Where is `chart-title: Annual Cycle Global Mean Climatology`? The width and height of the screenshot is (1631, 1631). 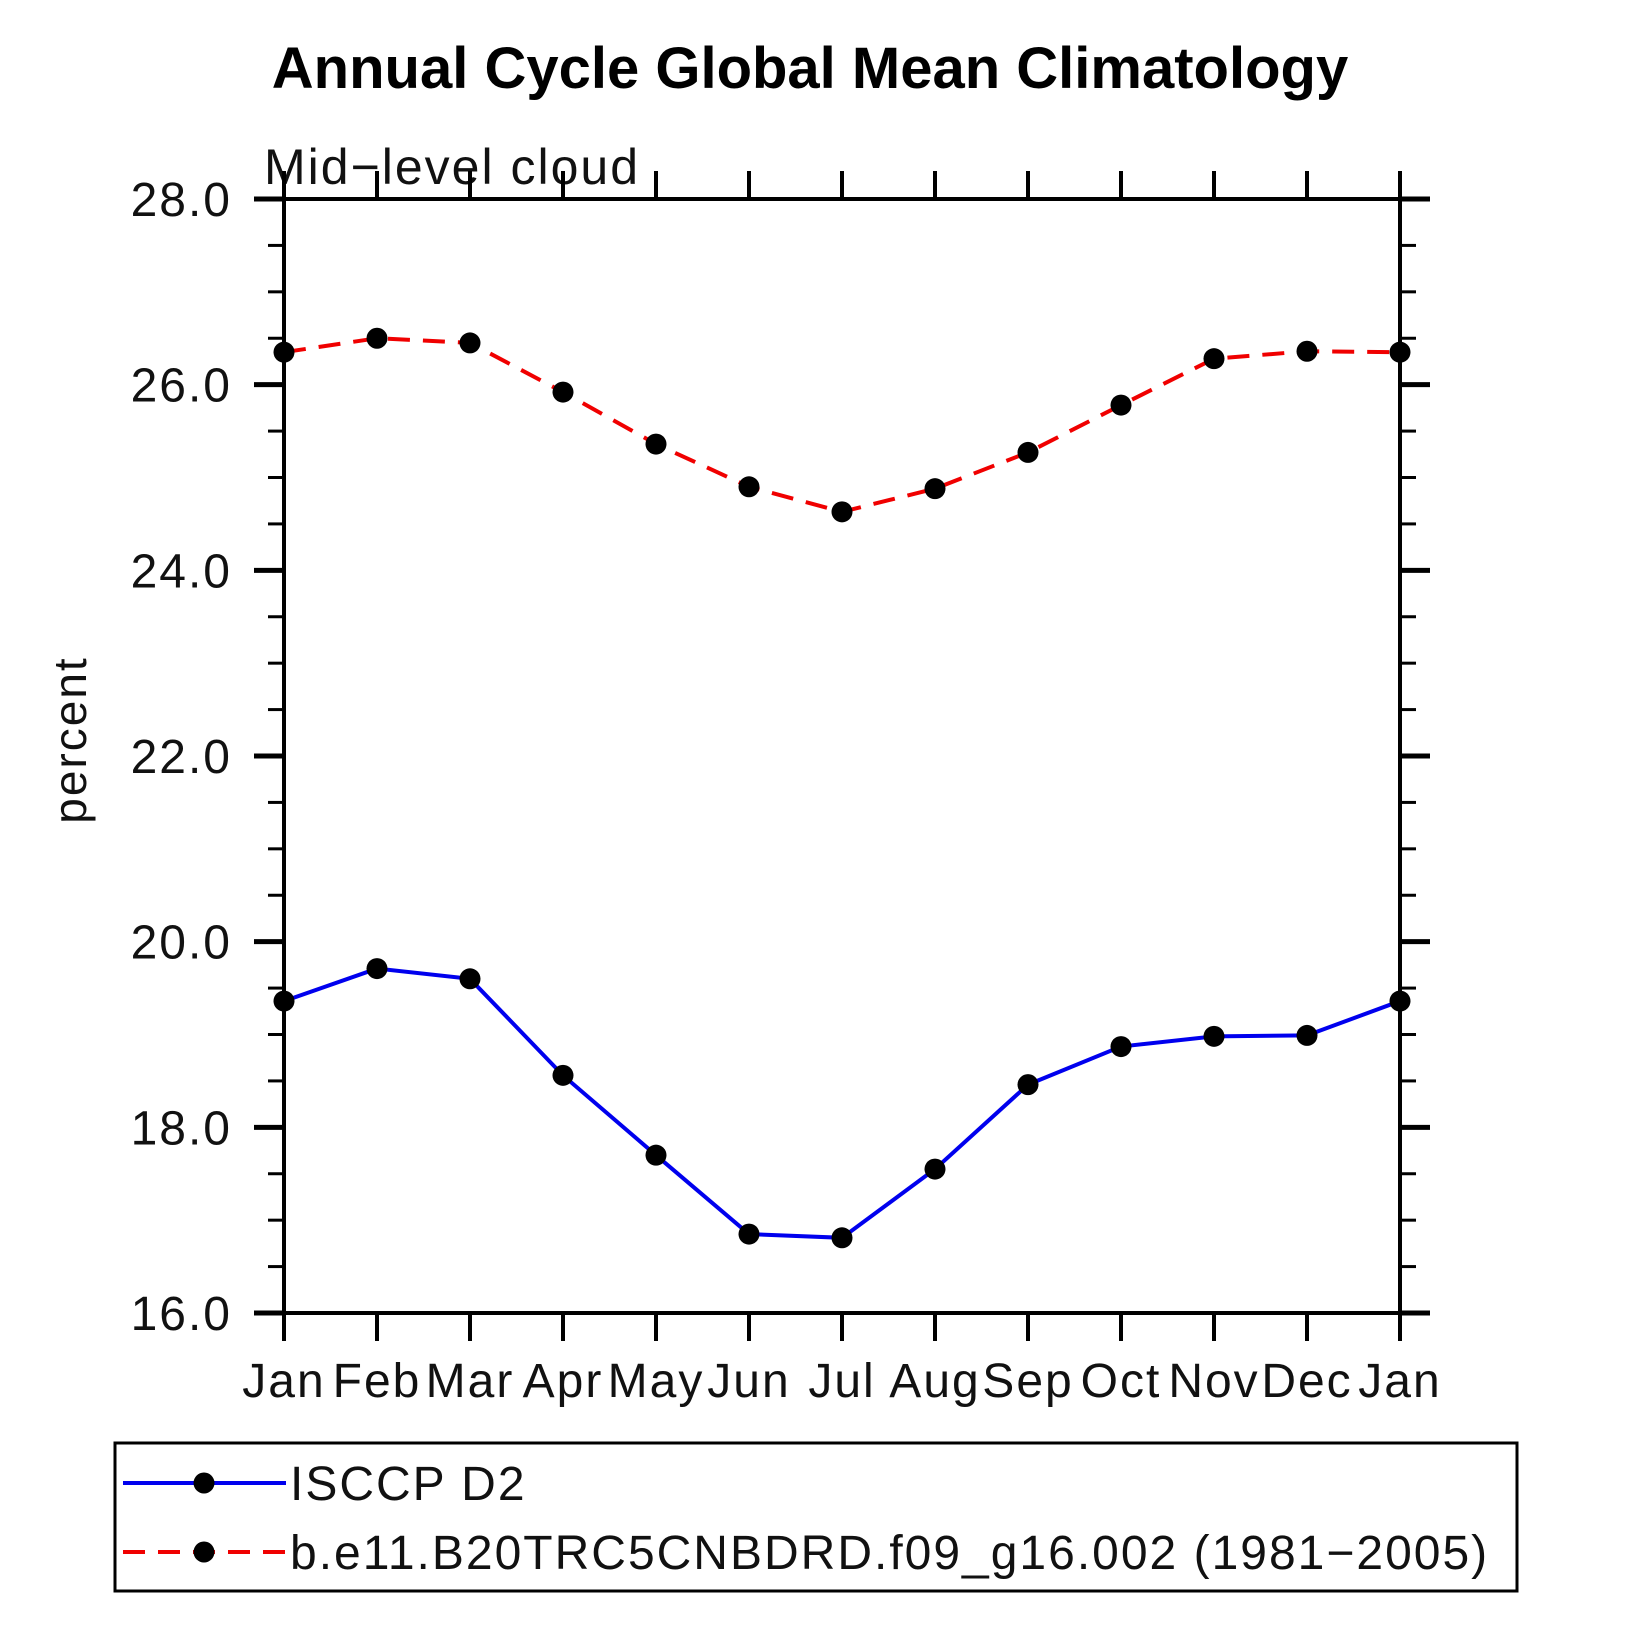 chart-title: Annual Cycle Global Mean Climatology is located at coordinates (810, 68).